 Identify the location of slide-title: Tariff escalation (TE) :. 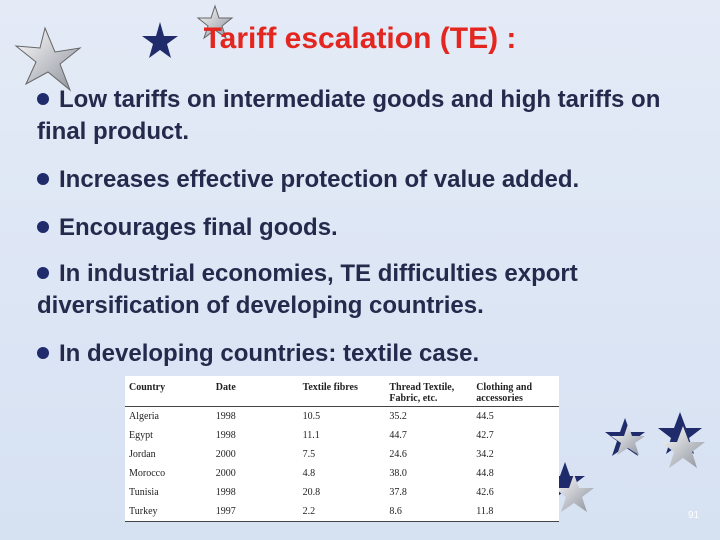
(360, 38).